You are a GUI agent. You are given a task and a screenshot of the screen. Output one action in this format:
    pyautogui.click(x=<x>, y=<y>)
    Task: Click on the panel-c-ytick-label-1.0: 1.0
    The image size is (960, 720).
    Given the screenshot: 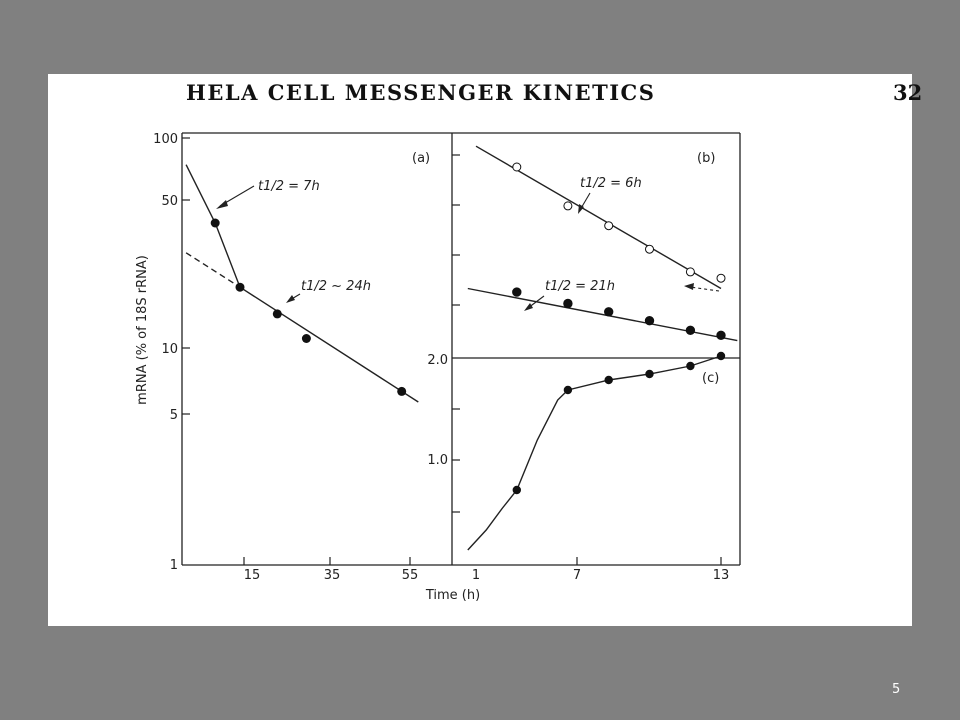 What is the action you would take?
    pyautogui.click(x=437, y=460)
    